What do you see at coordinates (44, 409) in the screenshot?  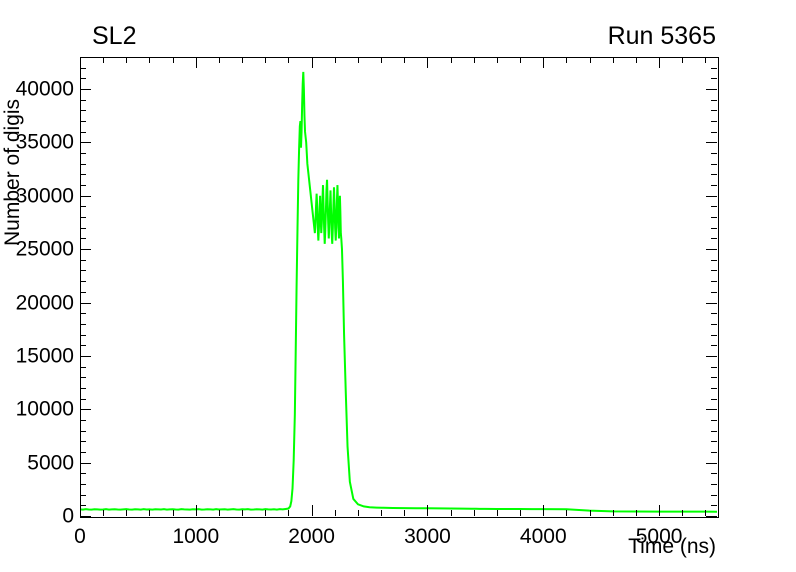 I see `y-tick-label: 10000` at bounding box center [44, 409].